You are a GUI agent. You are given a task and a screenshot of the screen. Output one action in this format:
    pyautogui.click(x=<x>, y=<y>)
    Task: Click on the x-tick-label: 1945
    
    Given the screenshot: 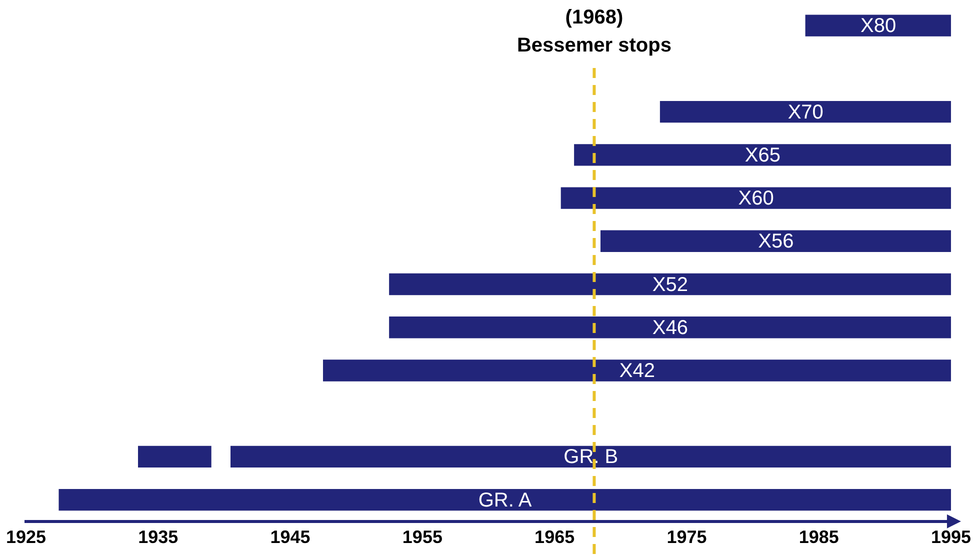 What is the action you would take?
    pyautogui.click(x=290, y=537)
    